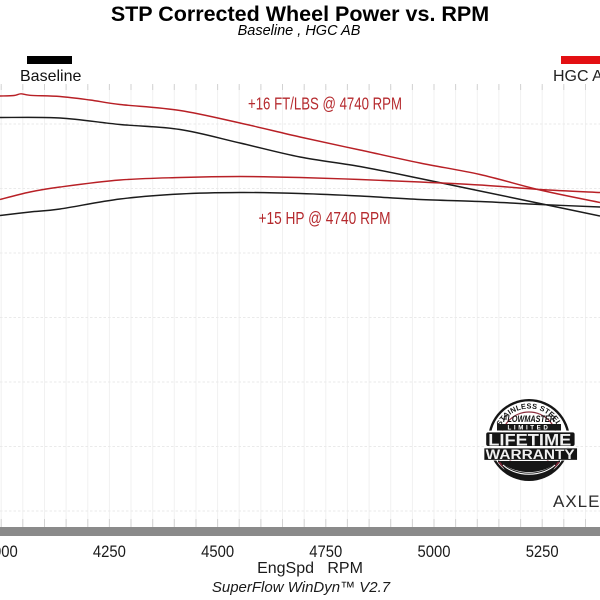 This screenshot has height=600, width=600. What do you see at coordinates (529, 419) in the screenshot?
I see `svg-text: FLOWMASTER` at bounding box center [529, 419].